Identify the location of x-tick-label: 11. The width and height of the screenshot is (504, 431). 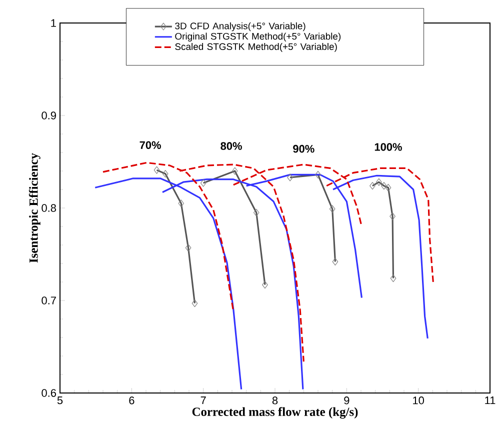
(490, 400).